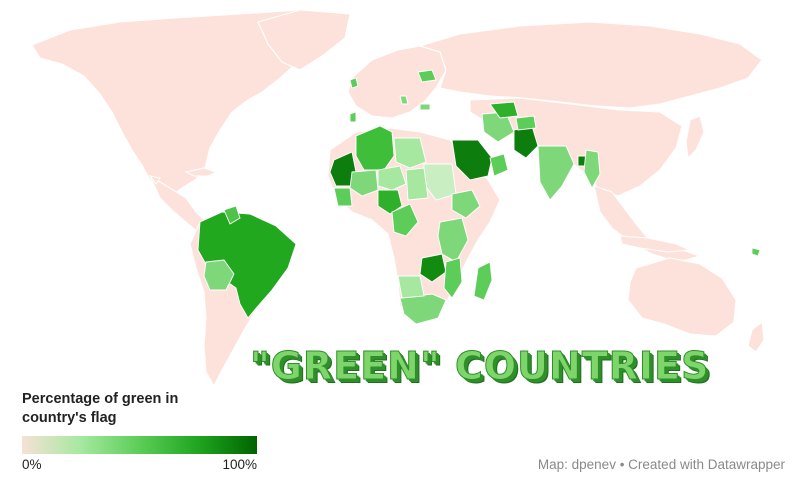  What do you see at coordinates (647, 224) in the screenshot?
I see `land-southeast-asia` at bounding box center [647, 224].